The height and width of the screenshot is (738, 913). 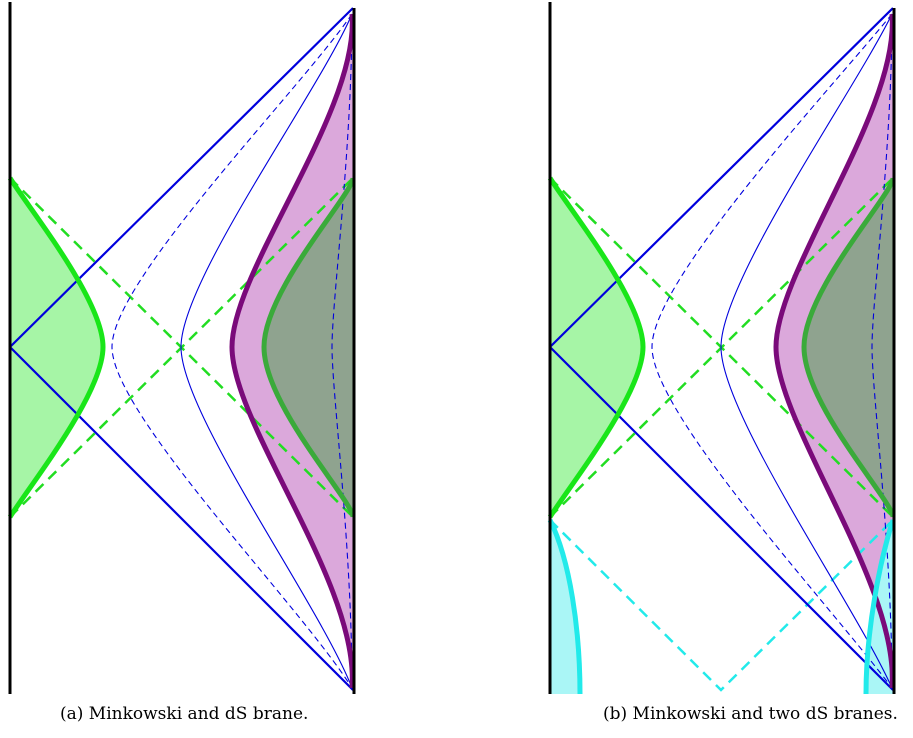 I want to click on purple-brane-a, so click(x=292, y=351).